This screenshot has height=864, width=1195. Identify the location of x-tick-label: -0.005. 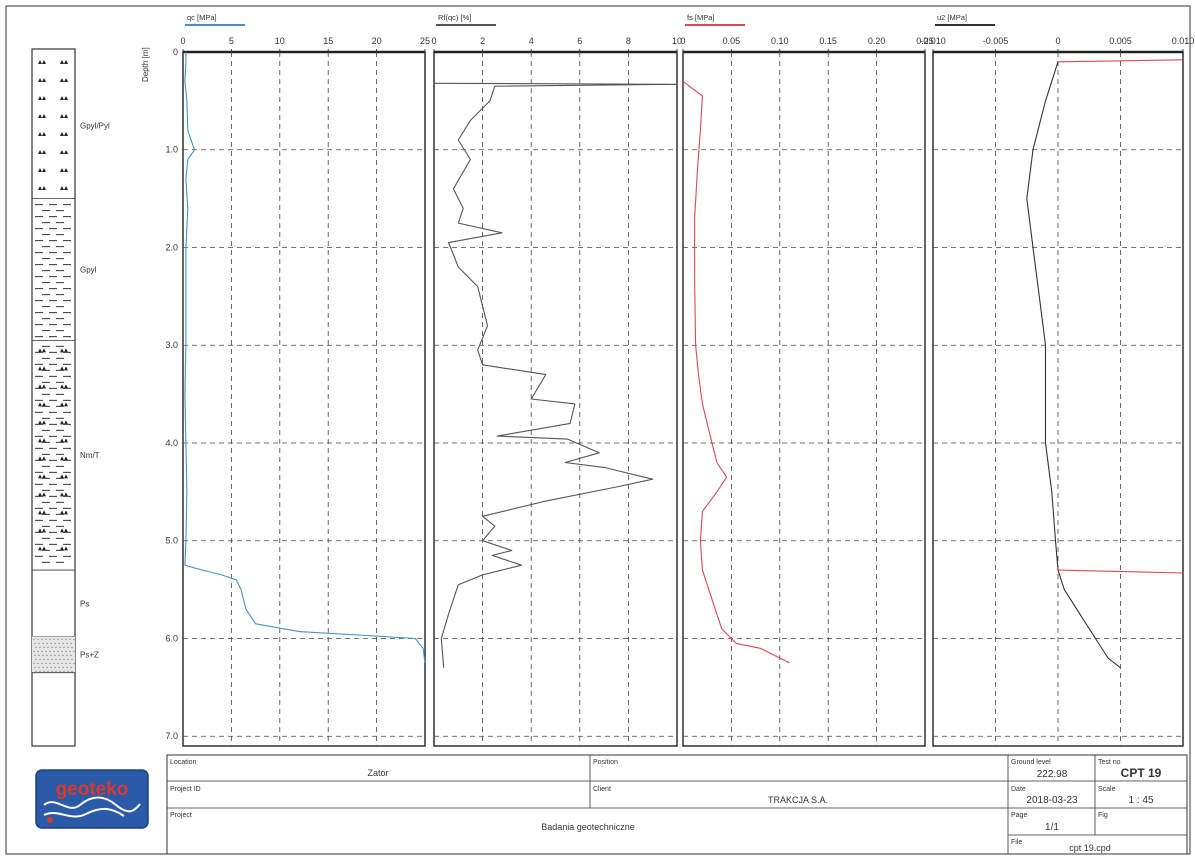
(996, 41).